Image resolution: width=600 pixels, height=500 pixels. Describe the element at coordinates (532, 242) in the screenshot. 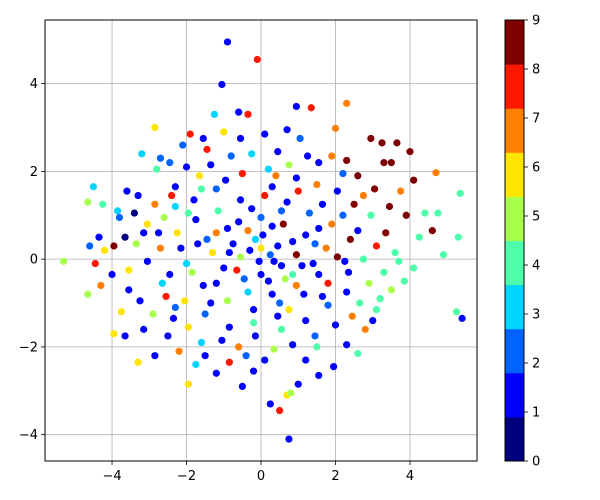

I see `colorbar-axis: 0 1 2 3 4 5 6 7 8 9` at that location.